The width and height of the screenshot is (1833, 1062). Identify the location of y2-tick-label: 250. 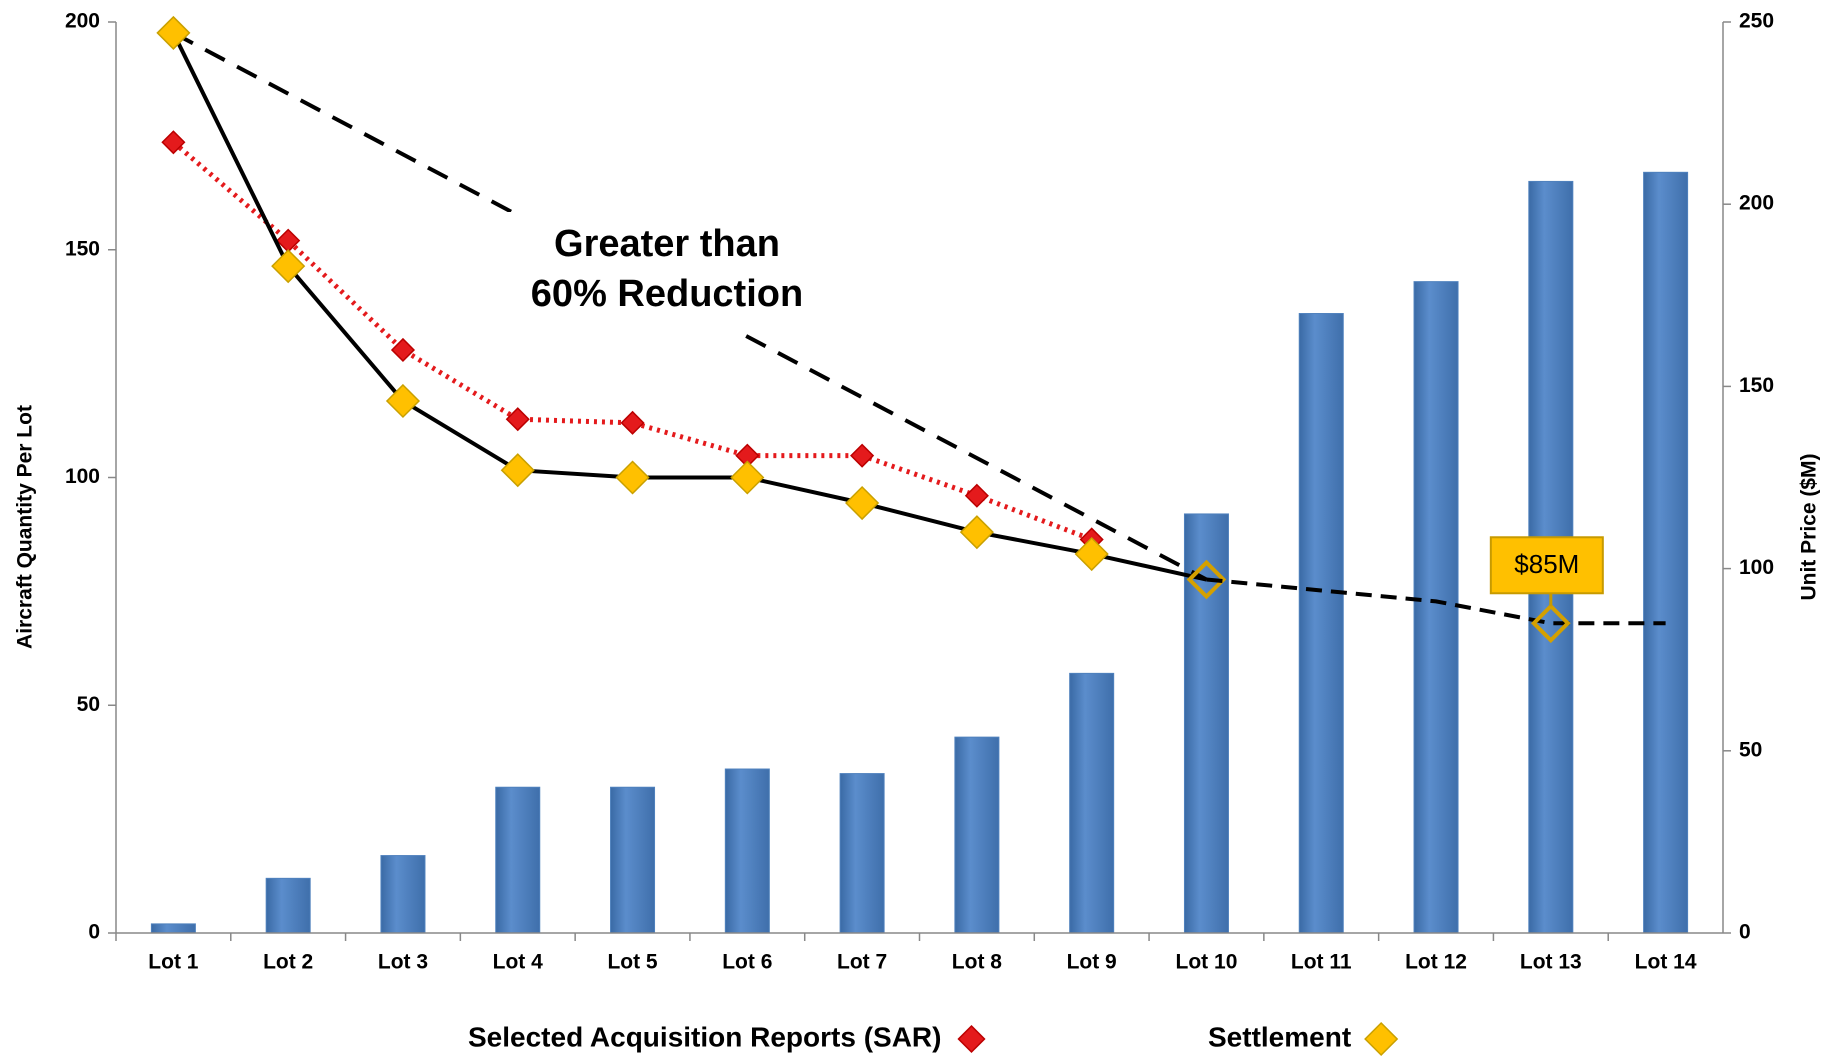
(1756, 21).